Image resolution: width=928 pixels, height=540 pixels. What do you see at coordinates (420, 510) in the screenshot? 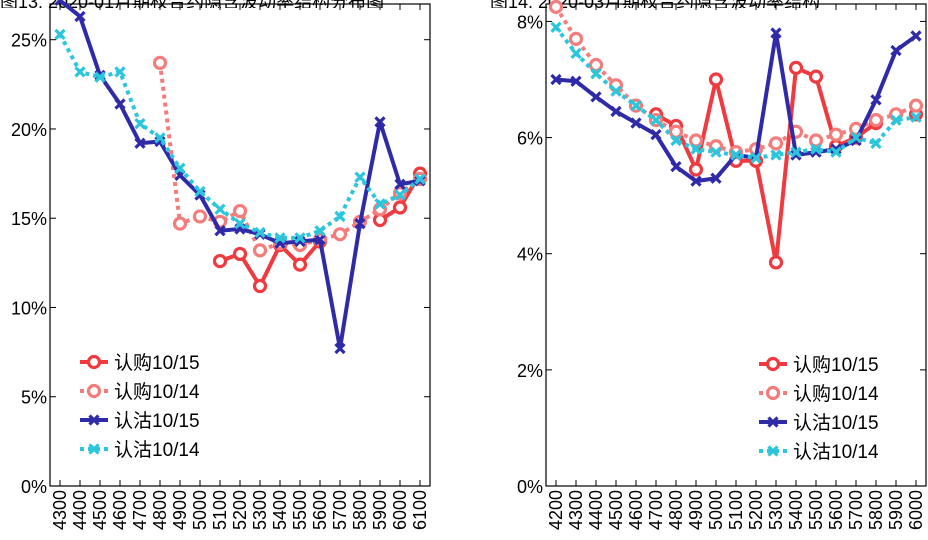
I see `x-tick-label: 6100` at bounding box center [420, 510].